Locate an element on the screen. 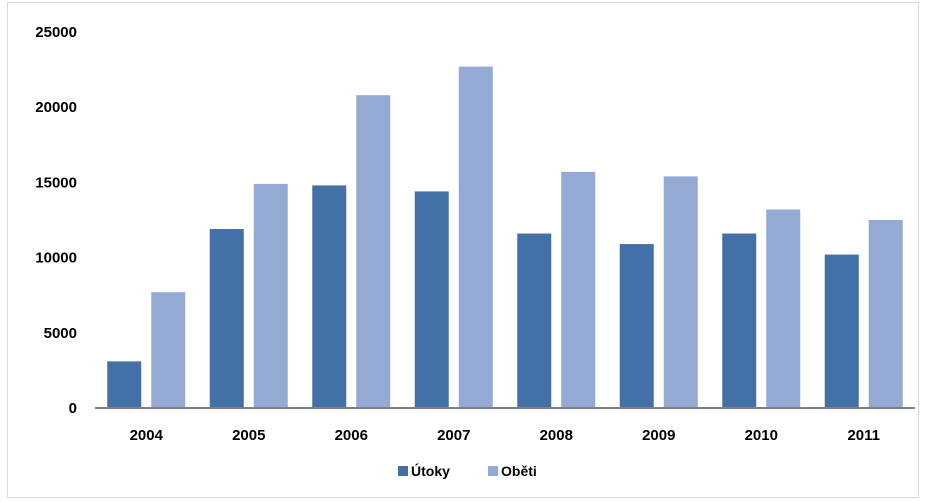 The width and height of the screenshot is (925, 502). x-tick-label-2004: 2004 is located at coordinates (147, 435).